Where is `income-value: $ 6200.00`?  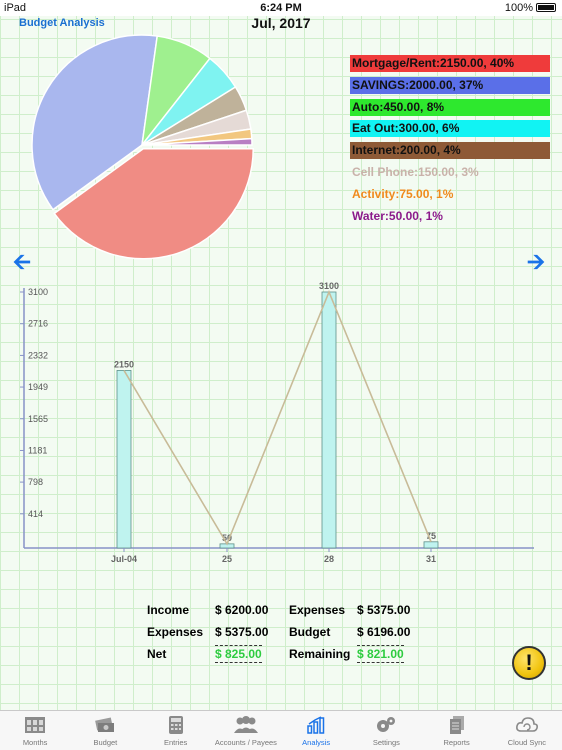
income-value: $ 6200.00 is located at coordinates (242, 610).